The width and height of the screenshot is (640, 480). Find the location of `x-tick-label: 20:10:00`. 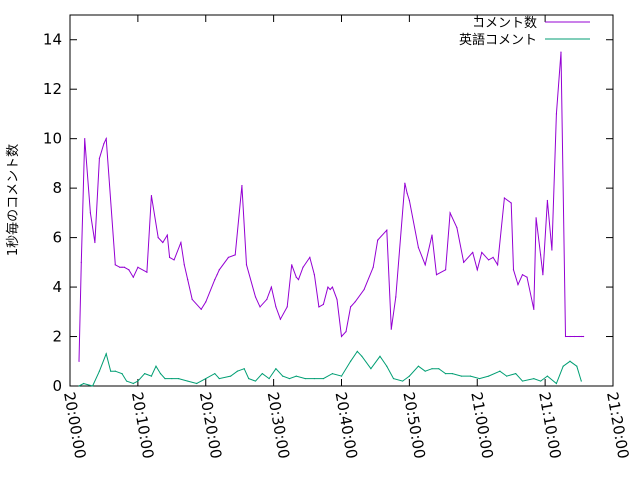

x-tick-label: 20:10:00 is located at coordinates (142, 425).